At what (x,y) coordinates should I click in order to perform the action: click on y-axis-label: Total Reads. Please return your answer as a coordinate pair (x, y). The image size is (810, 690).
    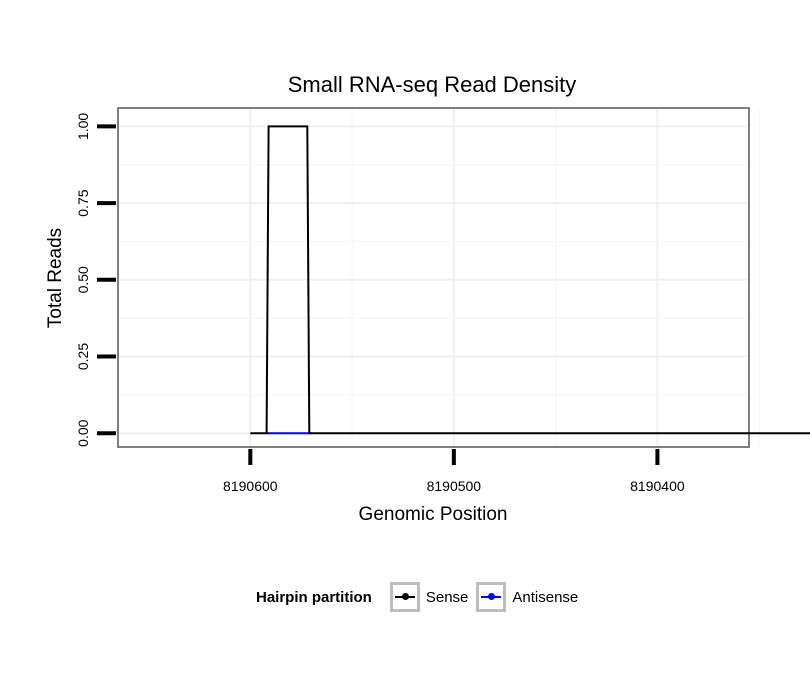
    Looking at the image, I should click on (55, 278).